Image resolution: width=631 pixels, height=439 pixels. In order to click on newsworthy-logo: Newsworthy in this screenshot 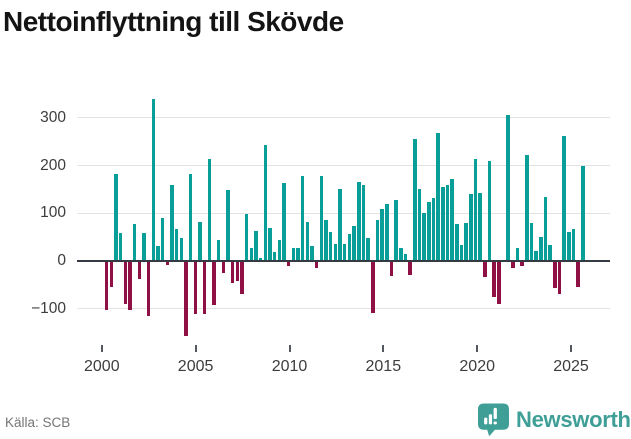, I will do `click(554, 420)`.